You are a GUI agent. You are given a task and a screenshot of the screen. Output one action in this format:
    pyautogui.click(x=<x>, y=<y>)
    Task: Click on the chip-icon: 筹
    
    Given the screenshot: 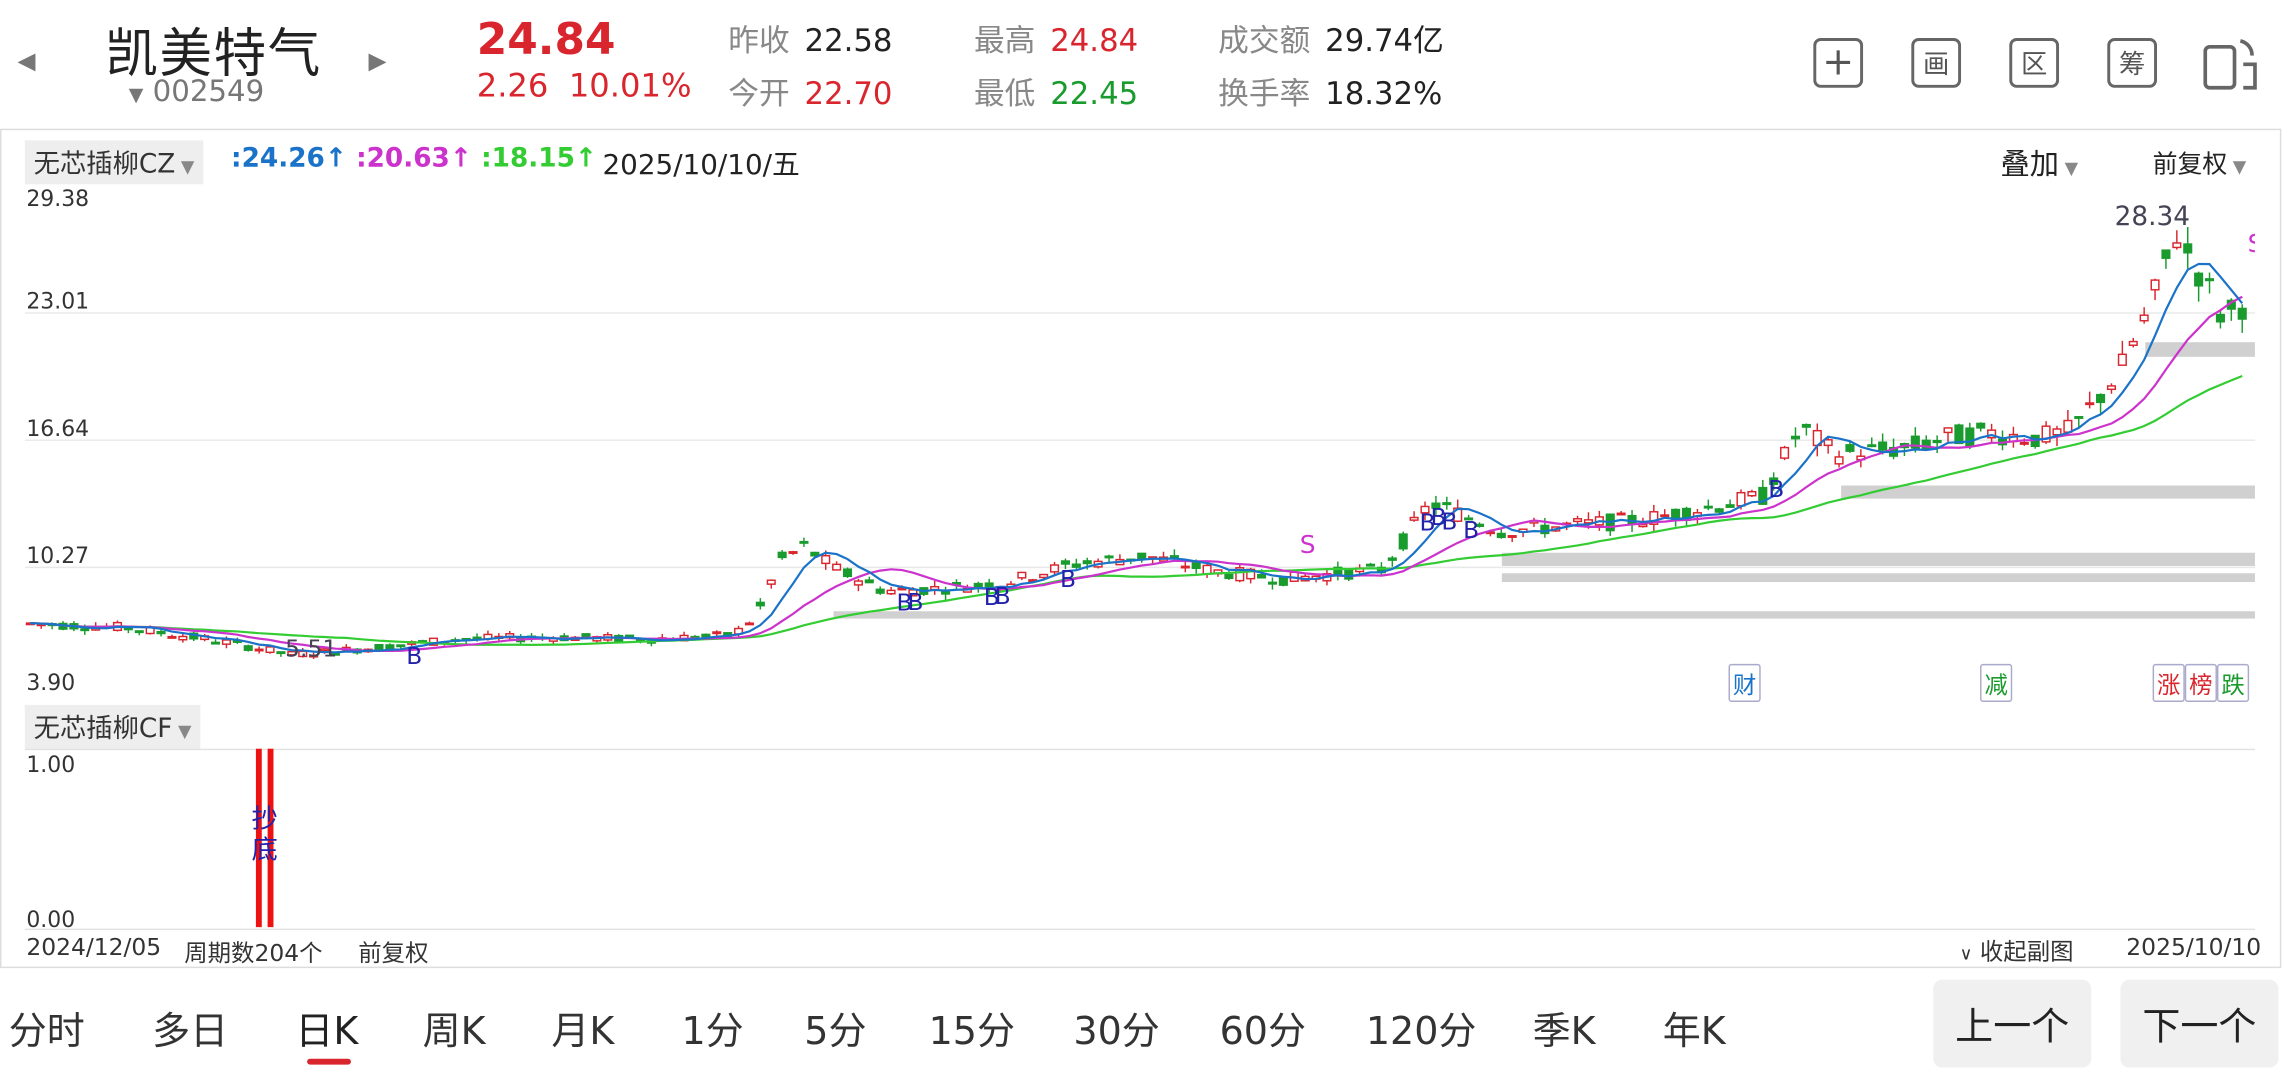 What is the action you would take?
    pyautogui.click(x=2132, y=63)
    